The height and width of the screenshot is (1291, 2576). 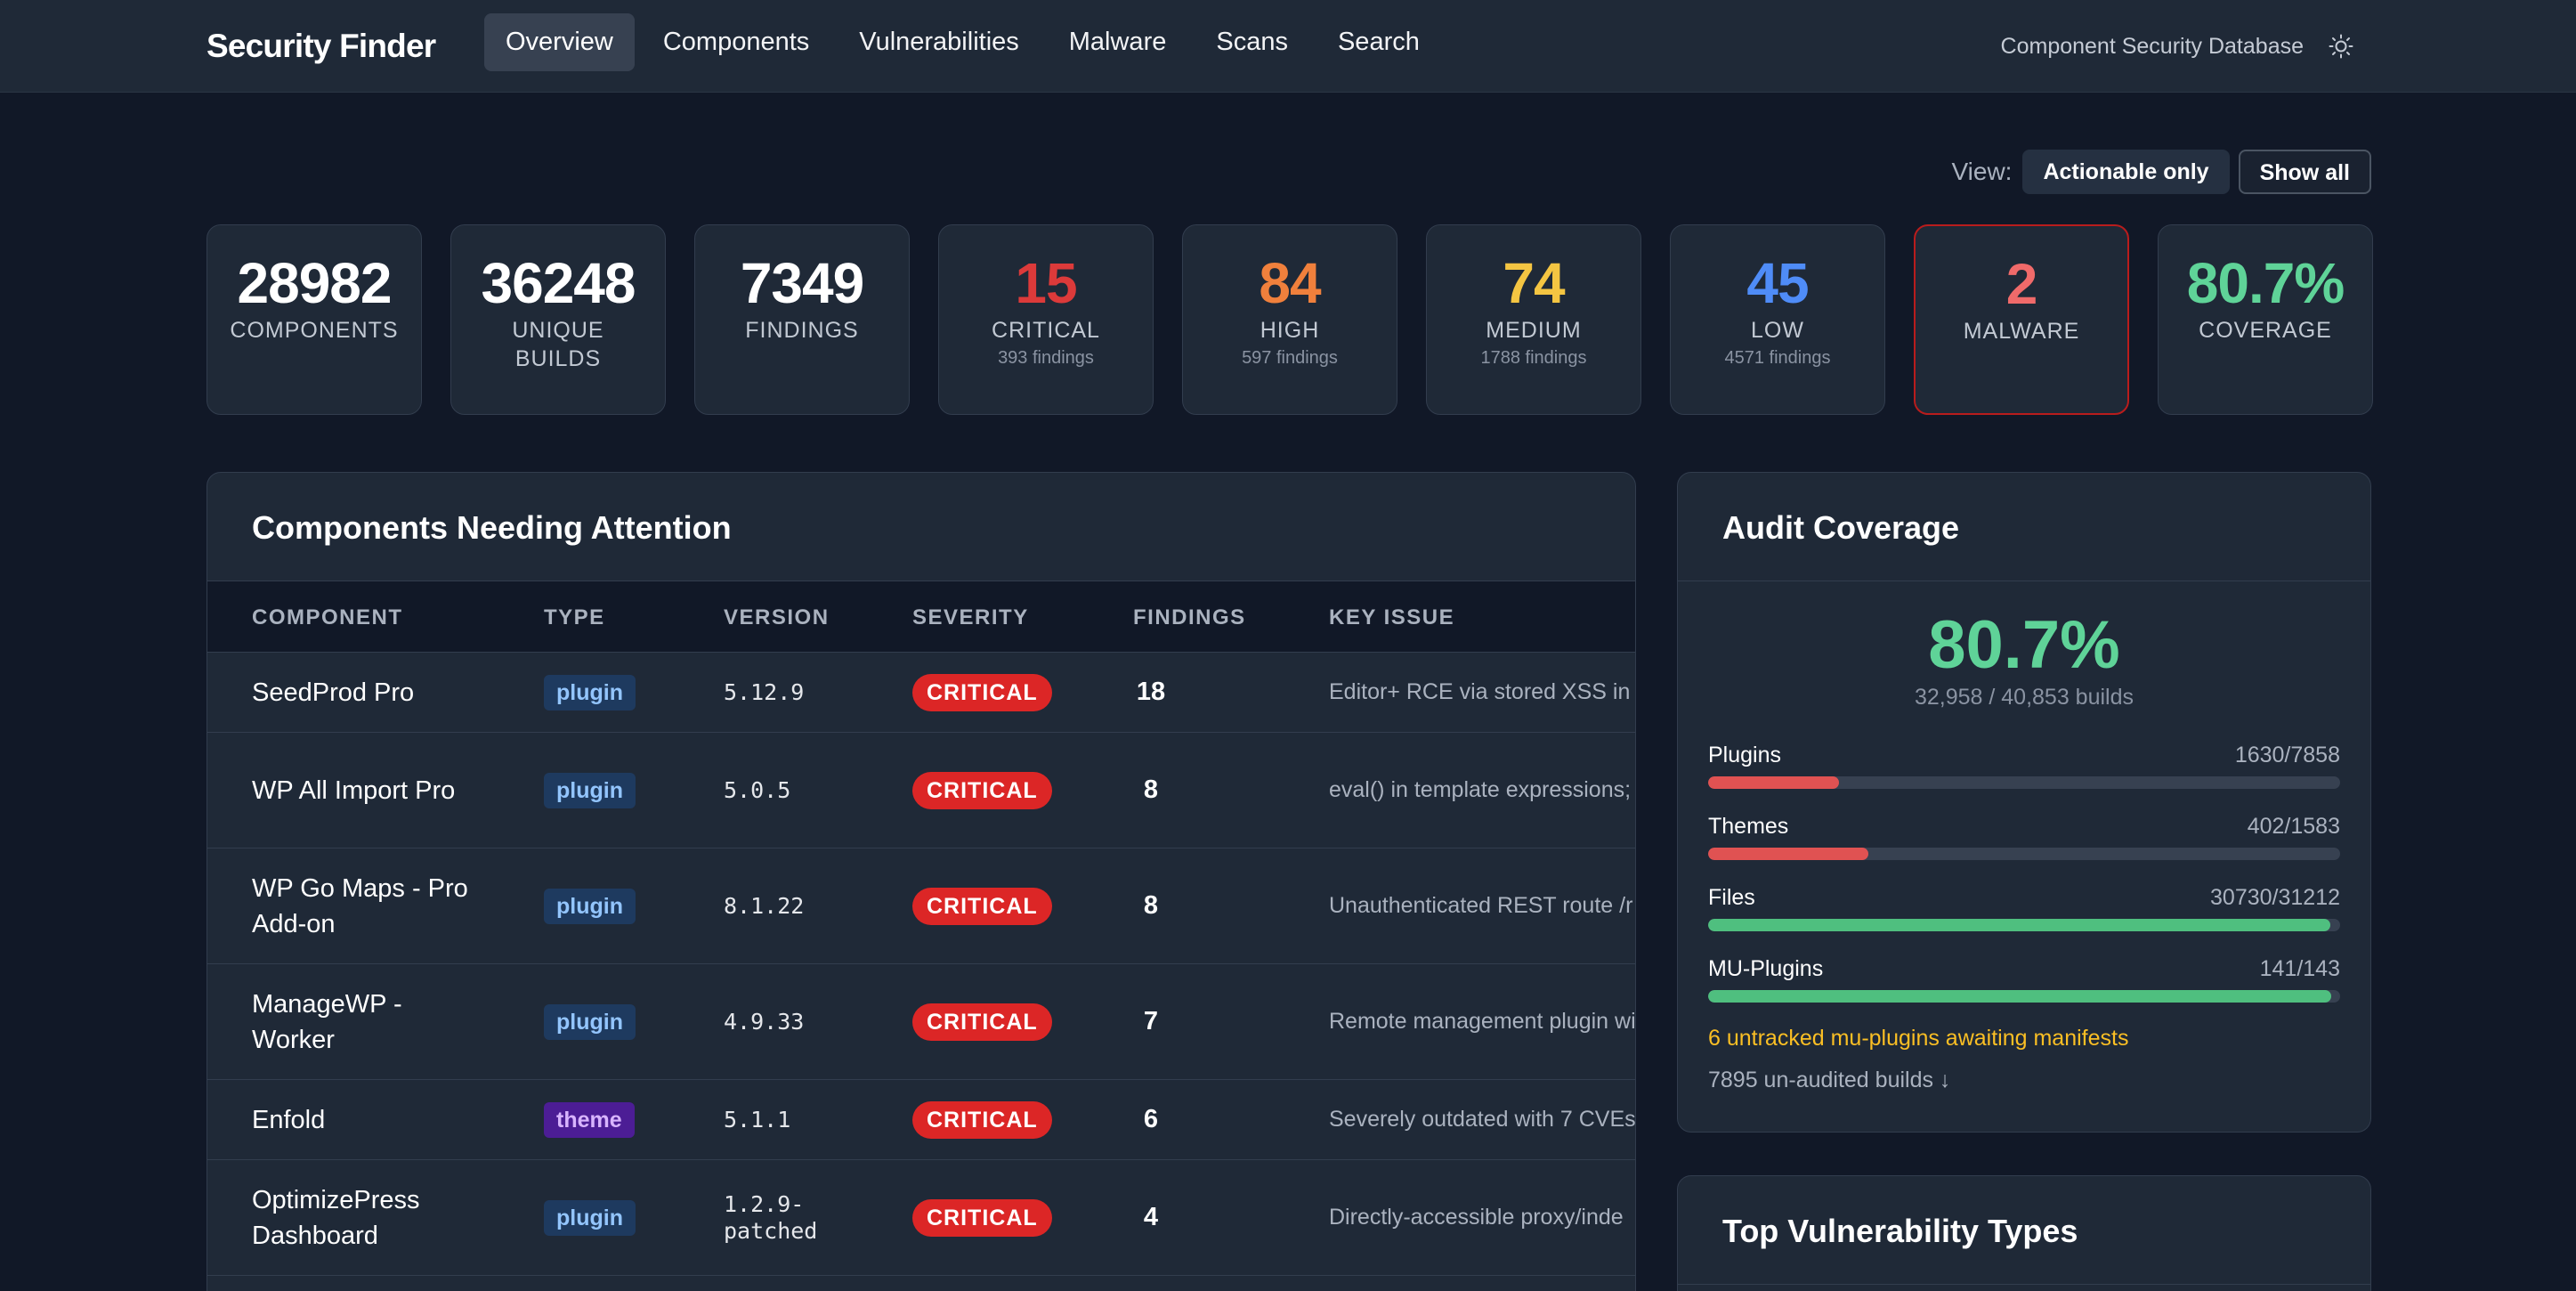 What do you see at coordinates (758, 789) in the screenshot?
I see `version: 5.0.5` at bounding box center [758, 789].